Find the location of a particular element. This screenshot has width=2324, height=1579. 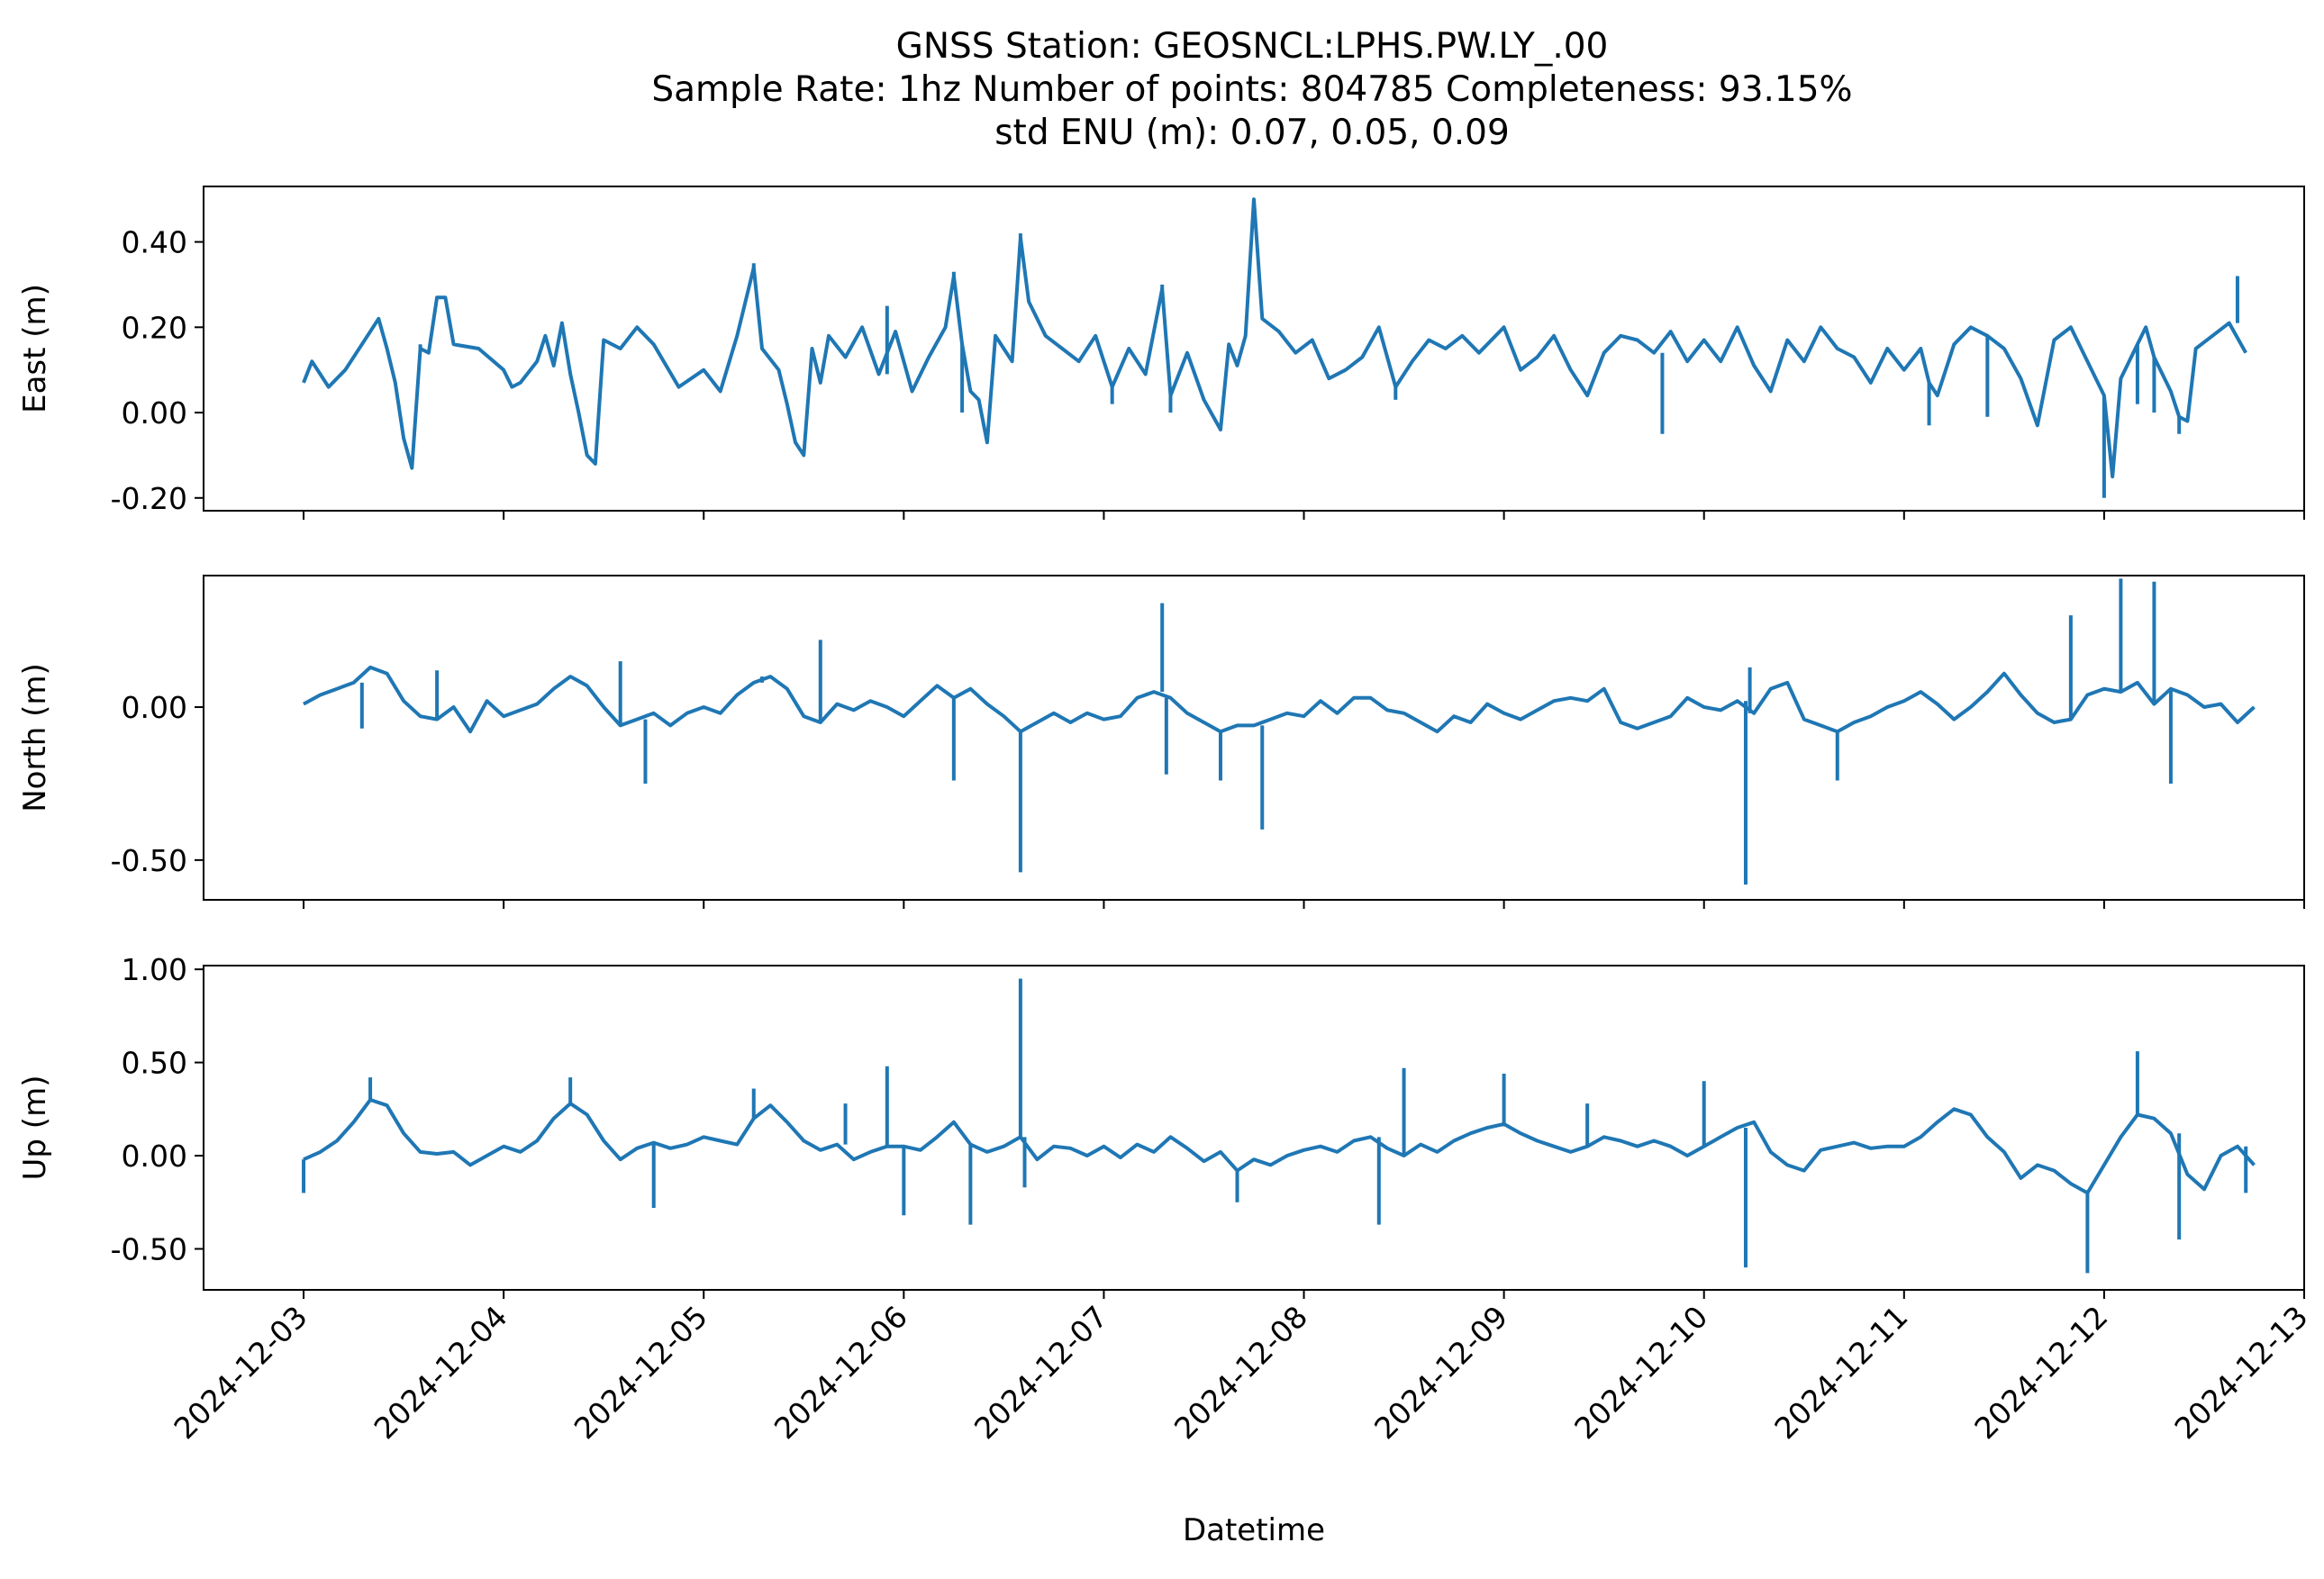

y-tick-label: -0.20 is located at coordinates (149, 499).